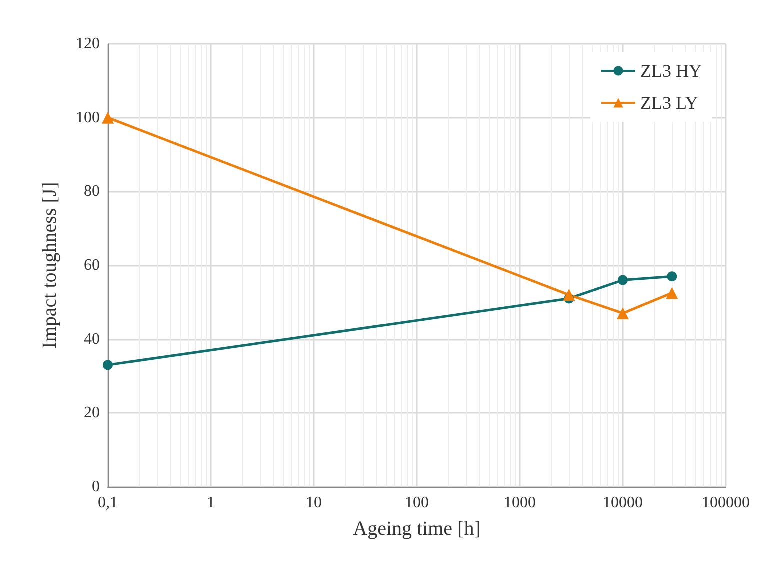 The width and height of the screenshot is (784, 561). I want to click on x-tick-label: 100, so click(417, 503).